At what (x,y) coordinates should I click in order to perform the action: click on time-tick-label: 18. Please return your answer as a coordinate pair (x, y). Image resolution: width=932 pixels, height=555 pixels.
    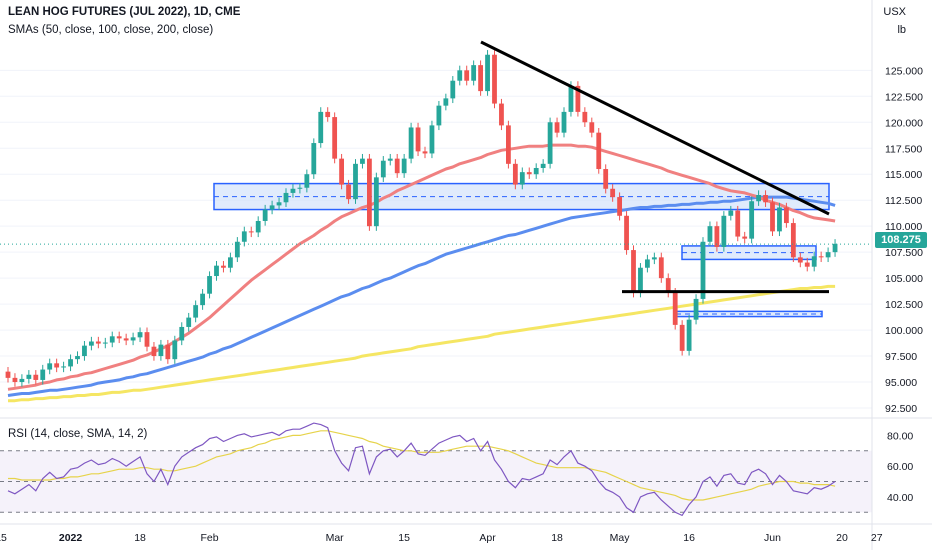
    Looking at the image, I should click on (140, 538).